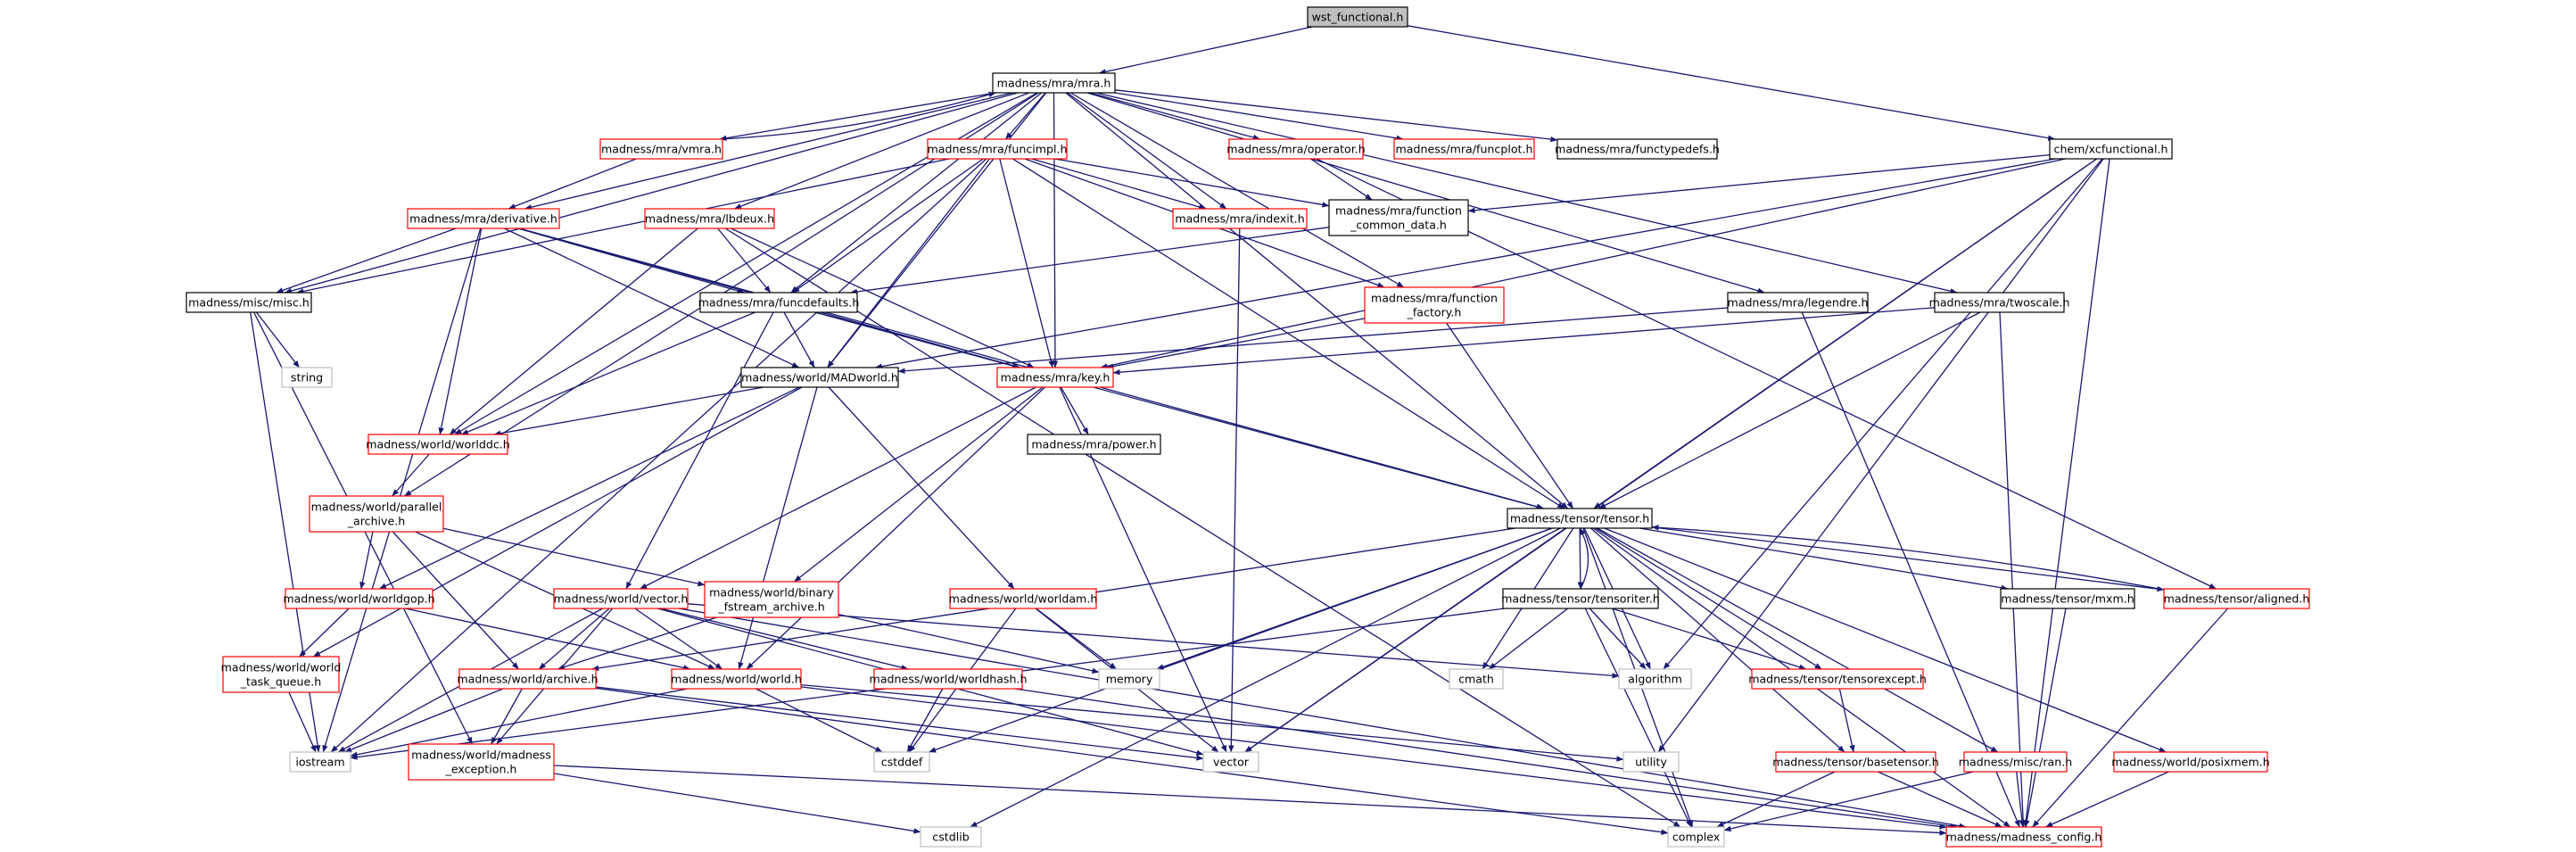 This screenshot has height=852, width=2576. What do you see at coordinates (1055, 377) in the screenshot?
I see `node-key: madness/mra/key.h` at bounding box center [1055, 377].